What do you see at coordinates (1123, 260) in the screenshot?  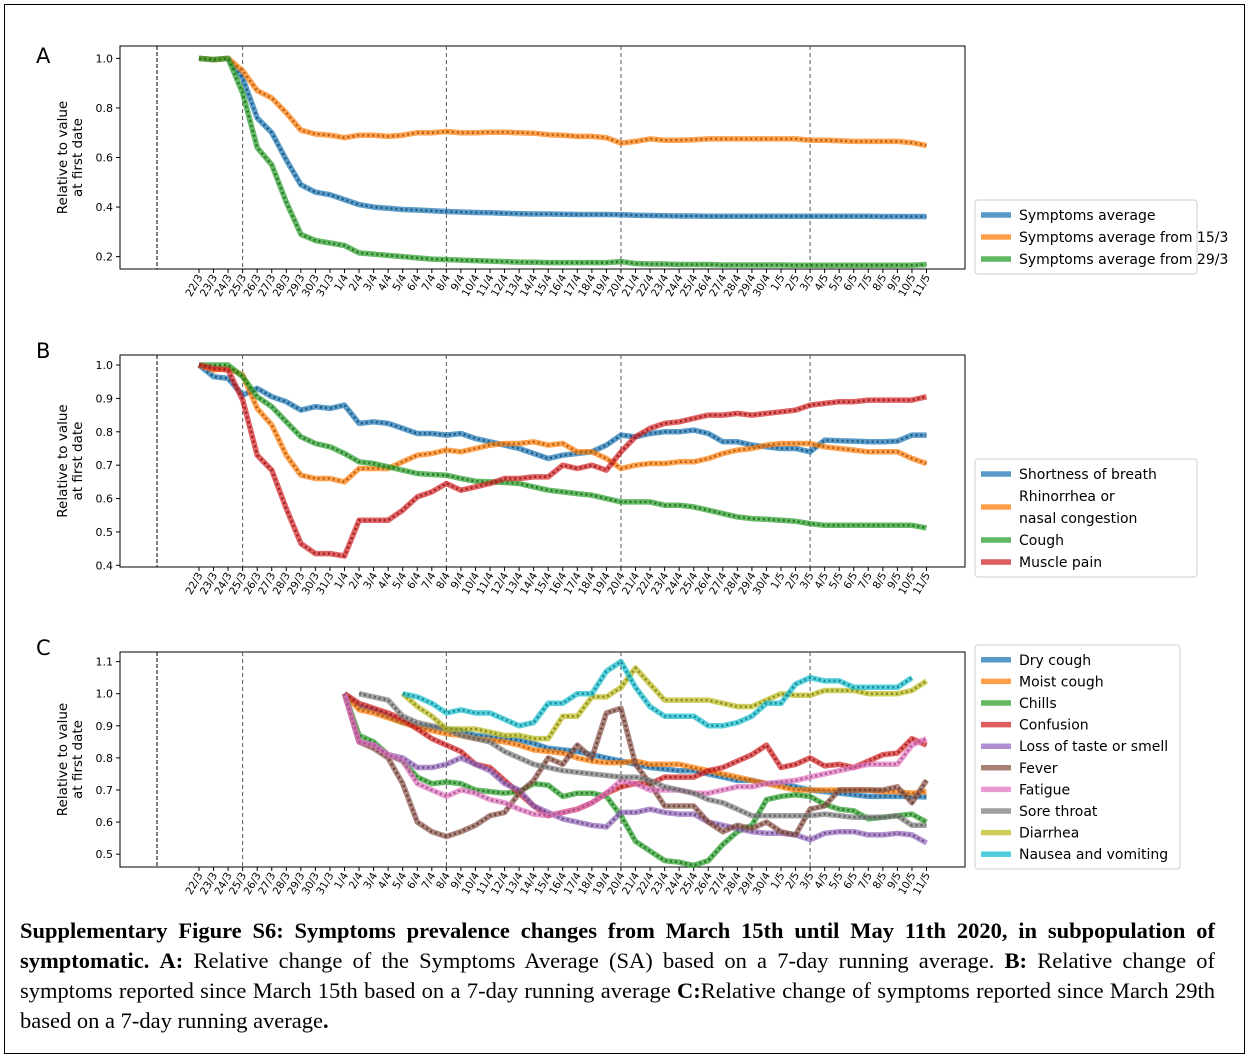 I see `legend-label: Symptoms average from 29/3` at bounding box center [1123, 260].